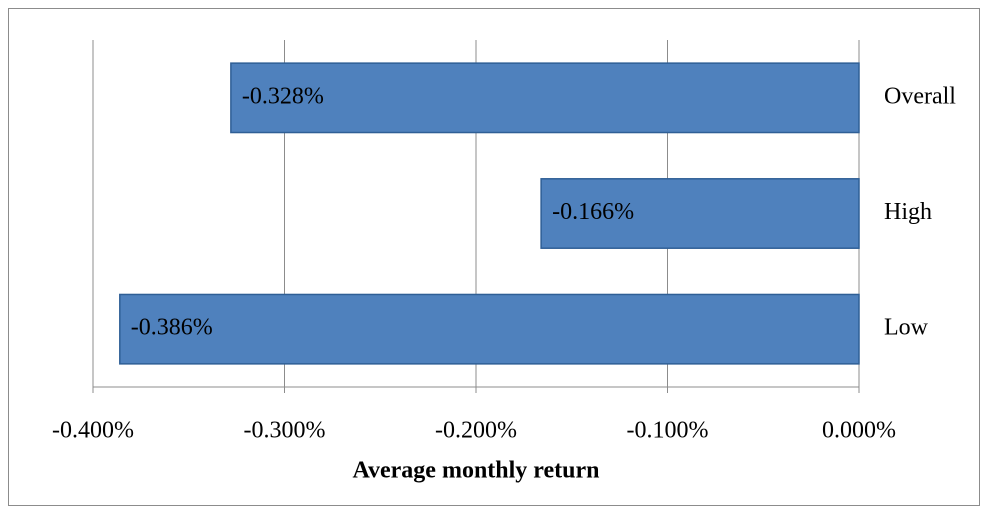 The image size is (983, 519). I want to click on x-tick-label: -0.300%, so click(285, 431).